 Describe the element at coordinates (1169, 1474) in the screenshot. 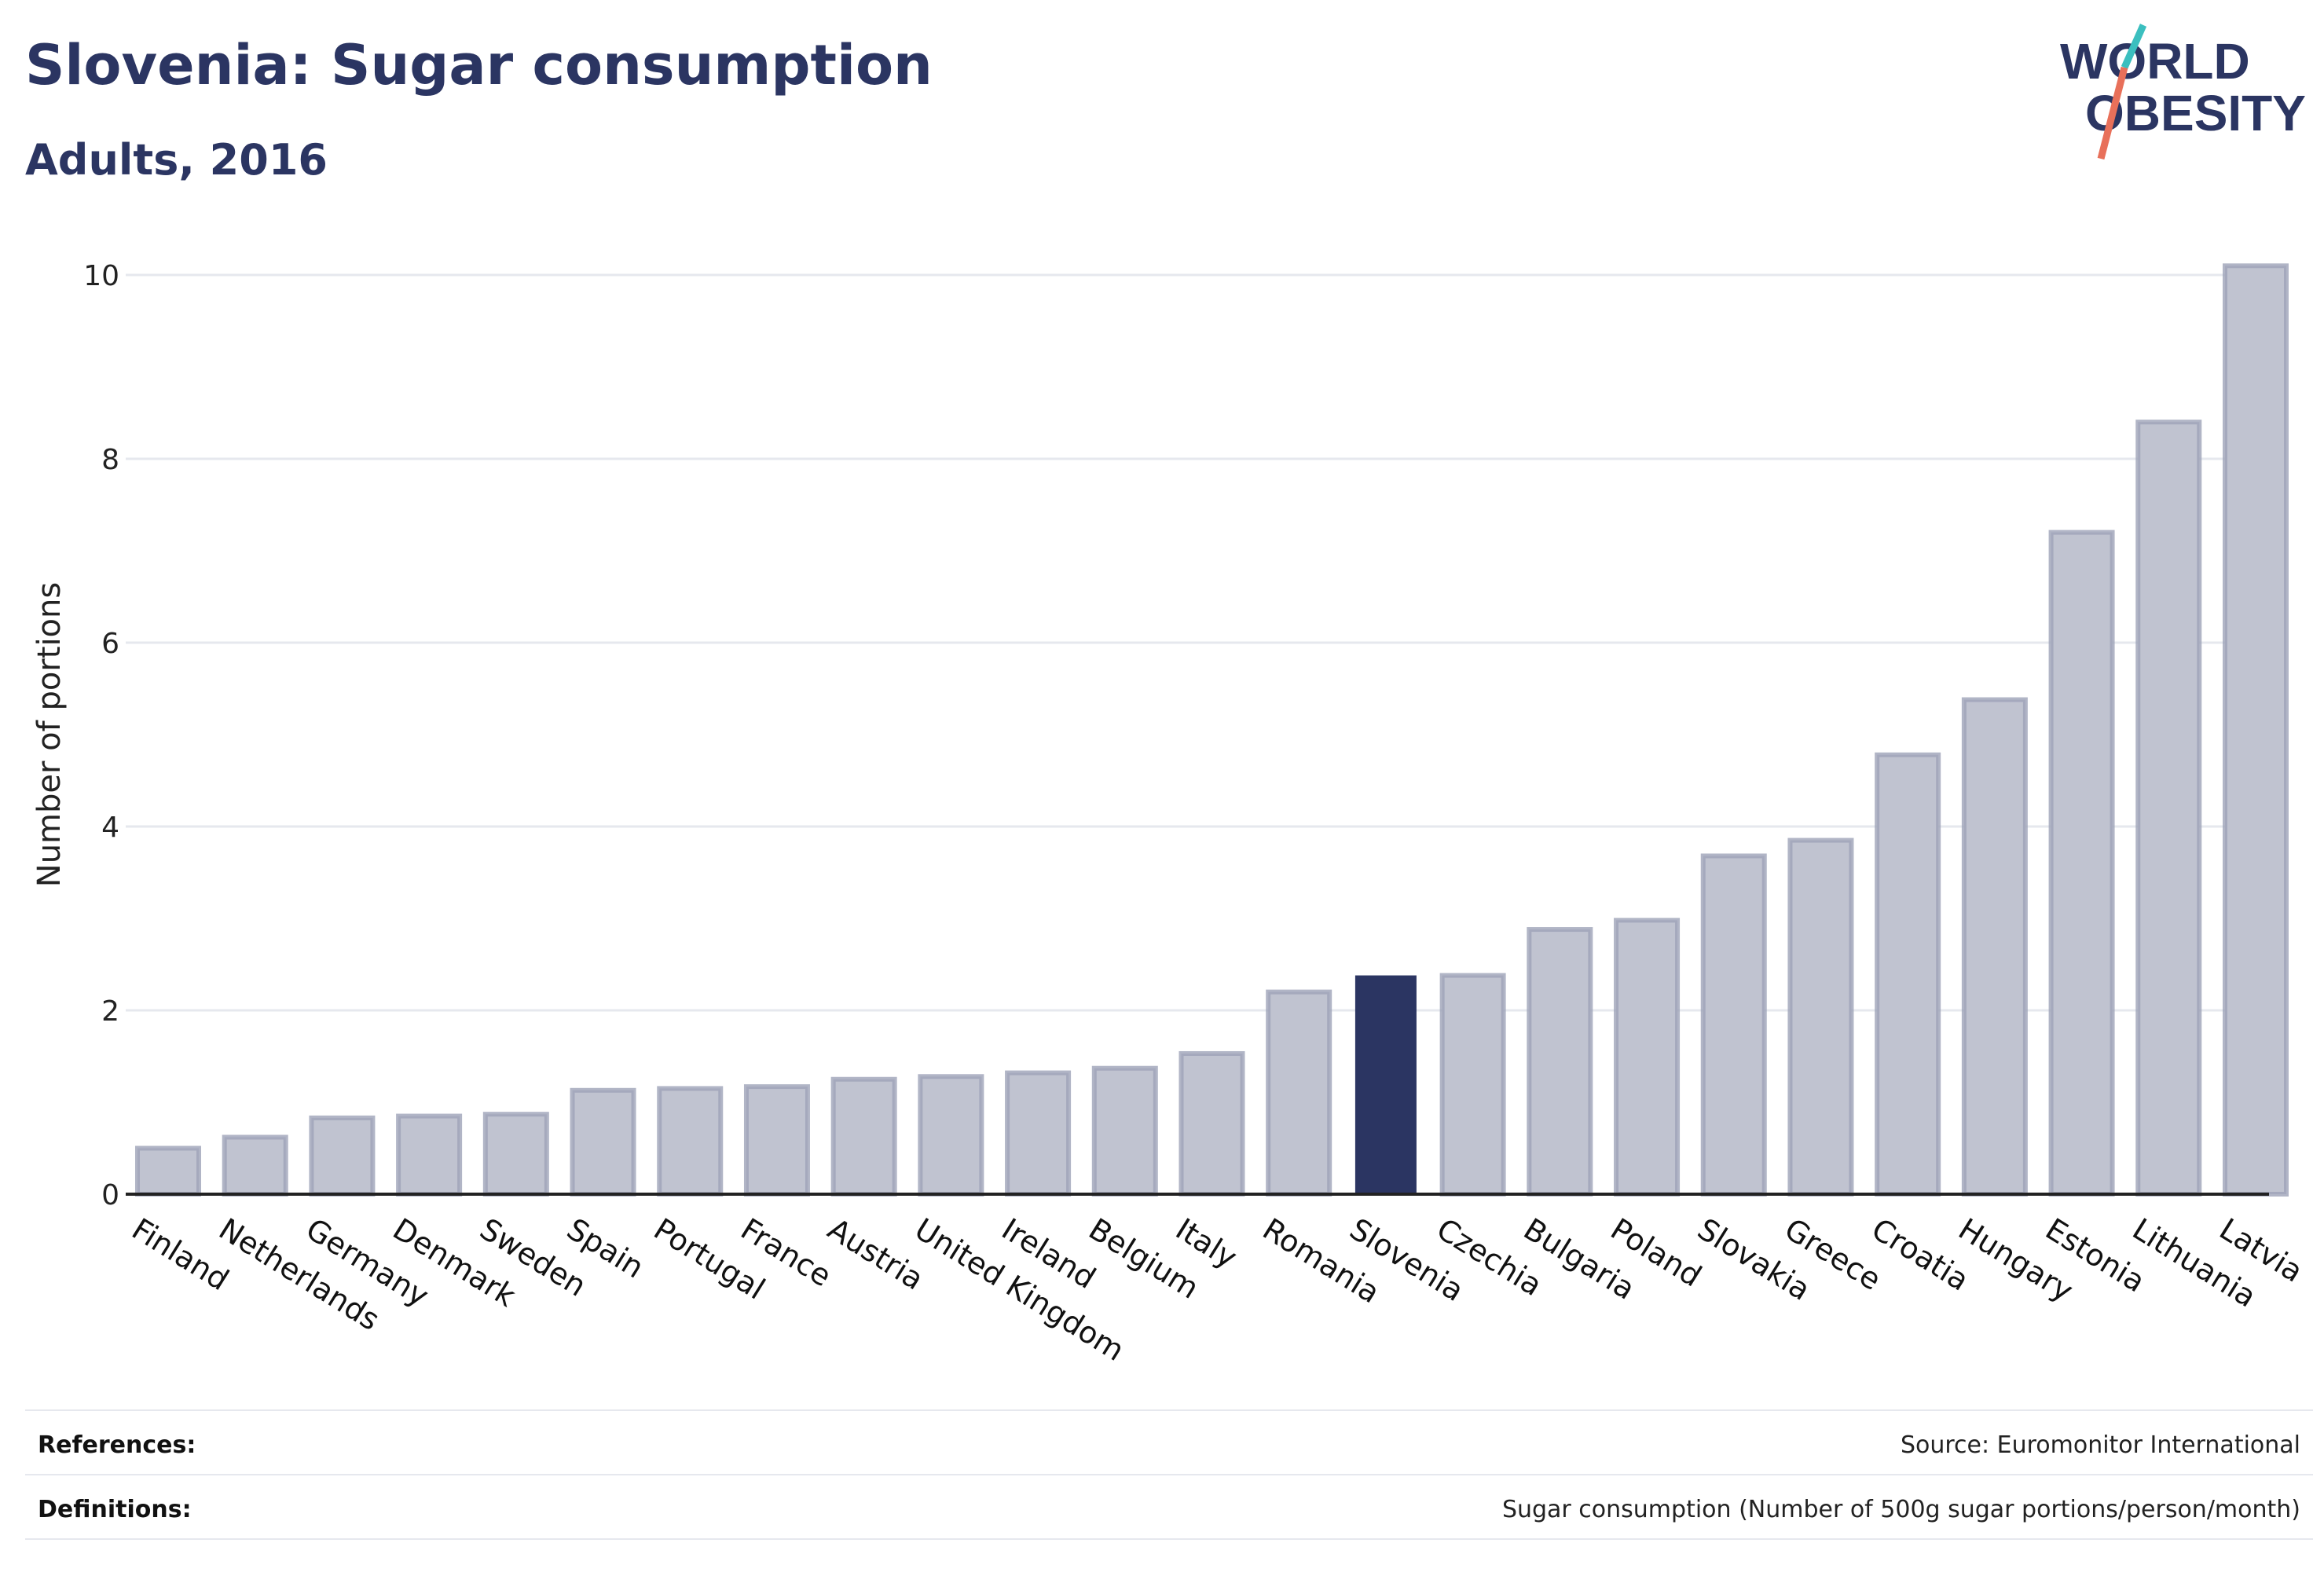

I see `footer-divider-middle` at that location.